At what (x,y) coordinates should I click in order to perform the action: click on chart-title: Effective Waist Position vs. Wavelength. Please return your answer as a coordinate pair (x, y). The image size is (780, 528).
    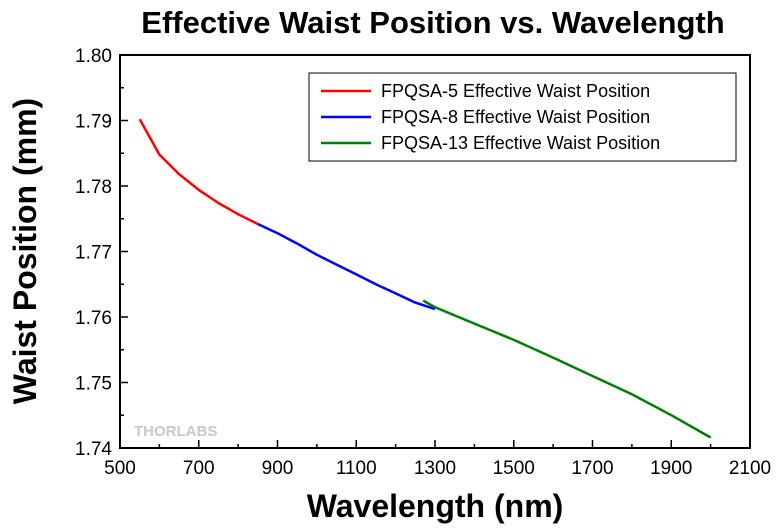
    Looking at the image, I should click on (432, 22).